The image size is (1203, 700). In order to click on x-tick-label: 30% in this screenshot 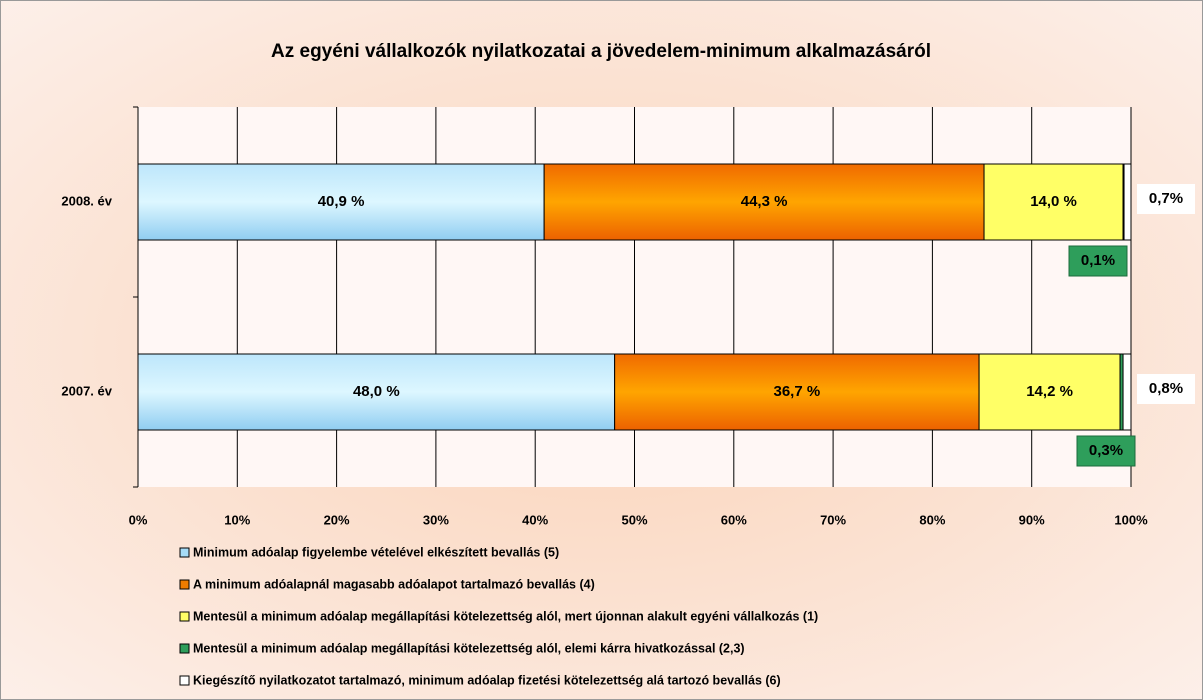, I will do `click(436, 519)`.